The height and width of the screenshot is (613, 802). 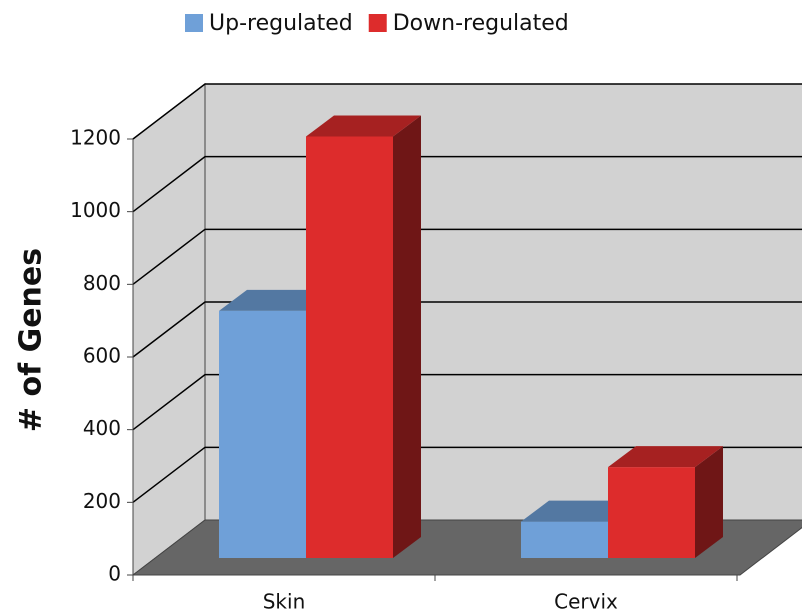 What do you see at coordinates (102, 356) in the screenshot?
I see `y-tick-label: 600` at bounding box center [102, 356].